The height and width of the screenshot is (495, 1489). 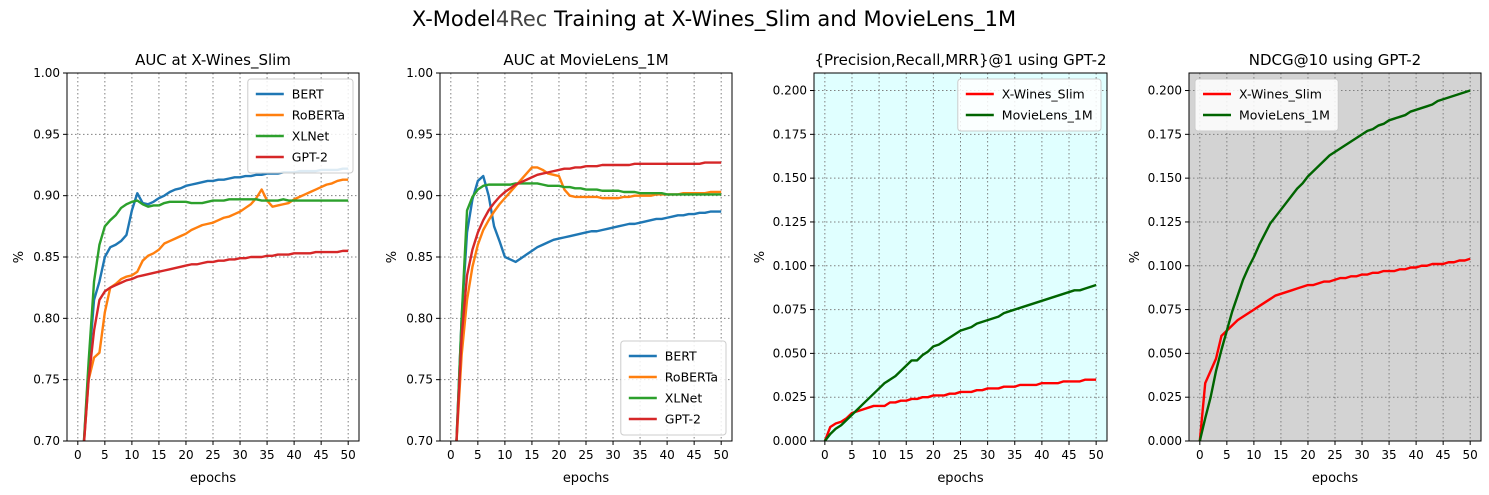 I want to click on legend: BERT RoBERTa XLNet GPT-2, so click(x=673, y=388).